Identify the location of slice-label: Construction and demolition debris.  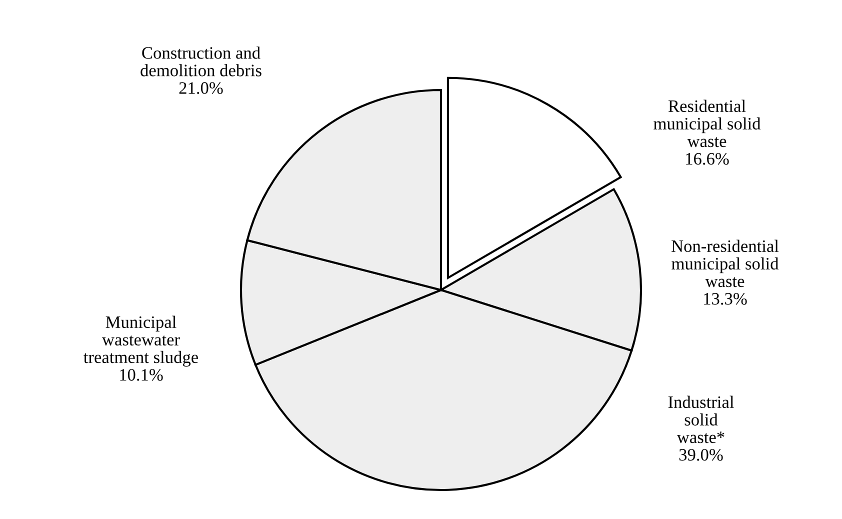
(201, 61).